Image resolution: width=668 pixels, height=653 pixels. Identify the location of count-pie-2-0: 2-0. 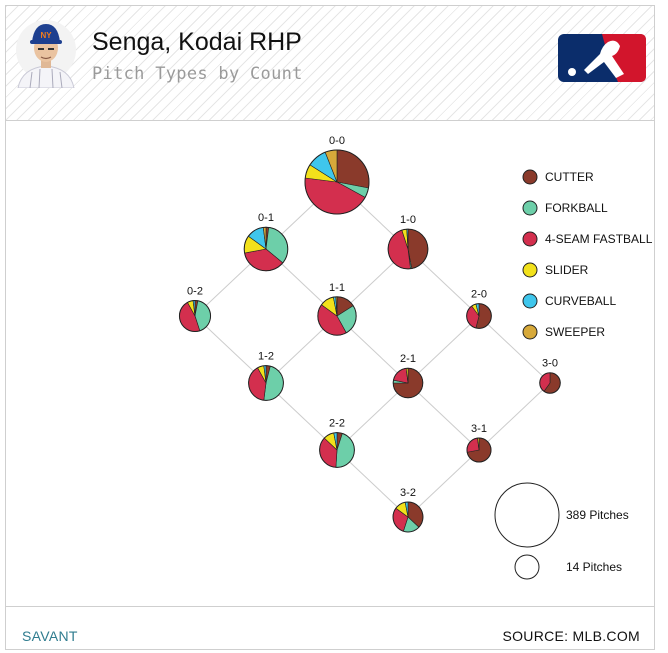
(479, 309).